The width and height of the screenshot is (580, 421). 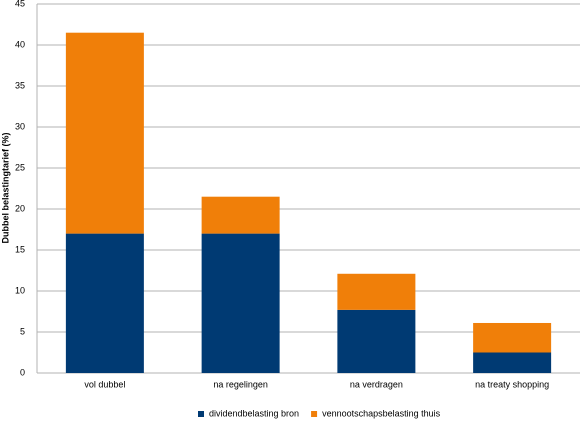 I want to click on y-tick-label: 15, so click(x=20, y=249).